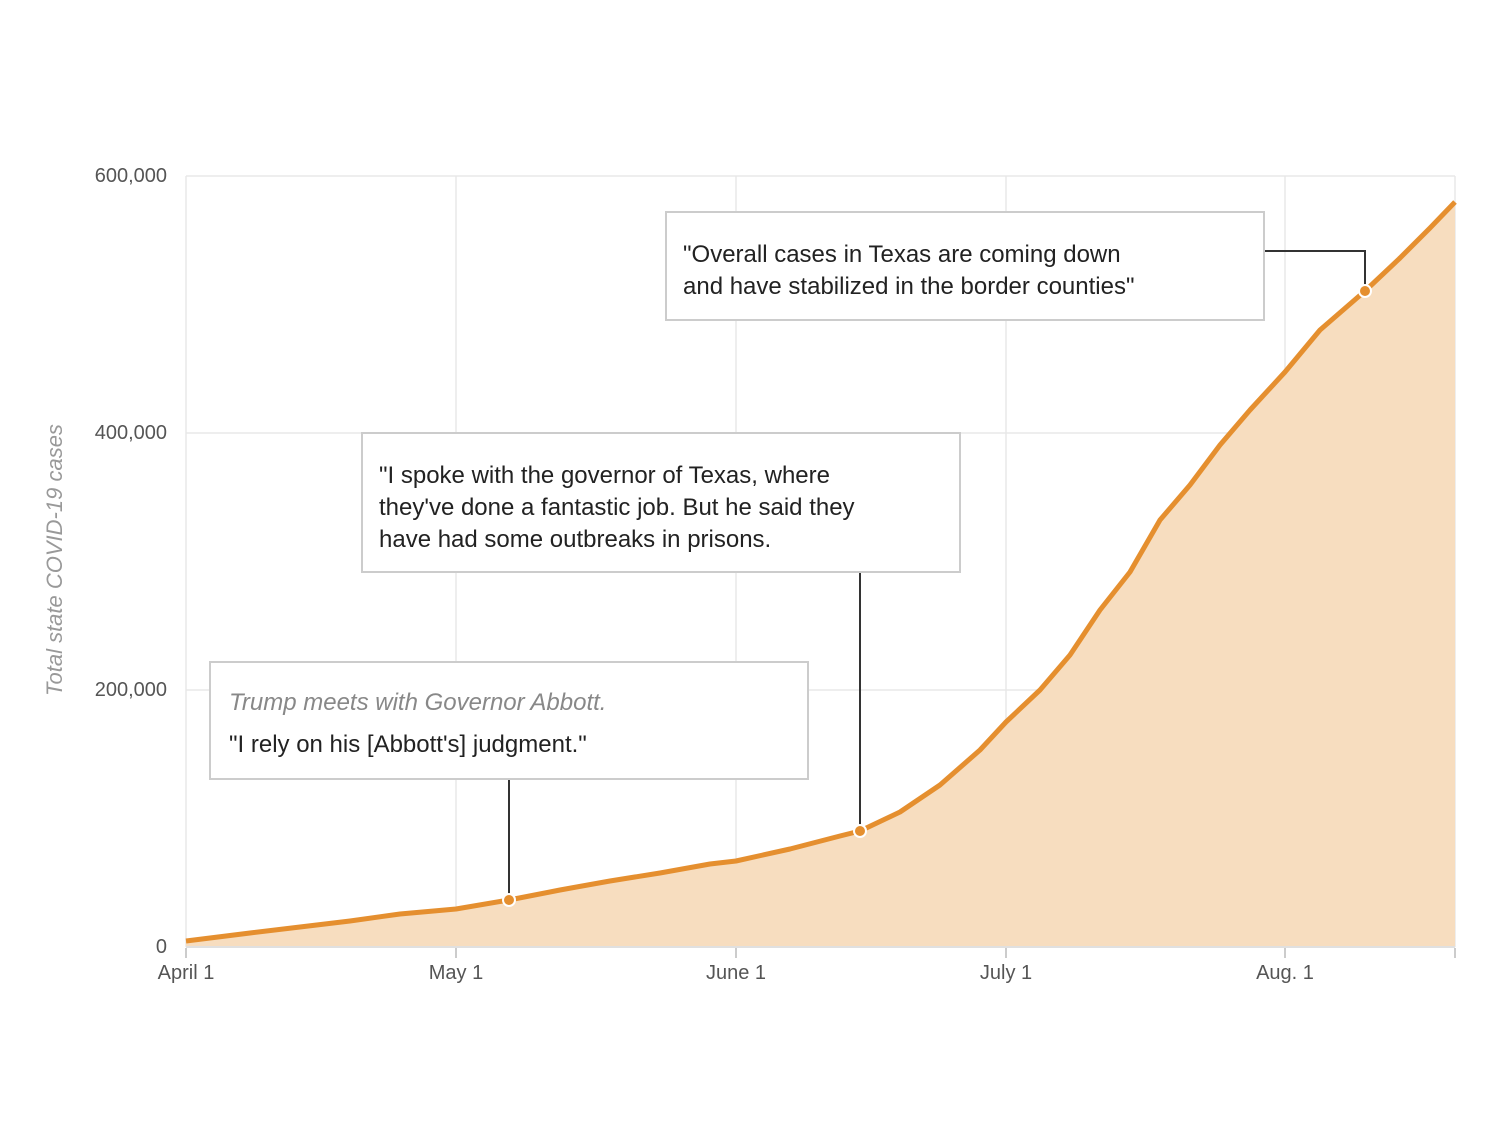  What do you see at coordinates (54, 560) in the screenshot?
I see `y-axis-label: Total state COVID-19 cases` at bounding box center [54, 560].